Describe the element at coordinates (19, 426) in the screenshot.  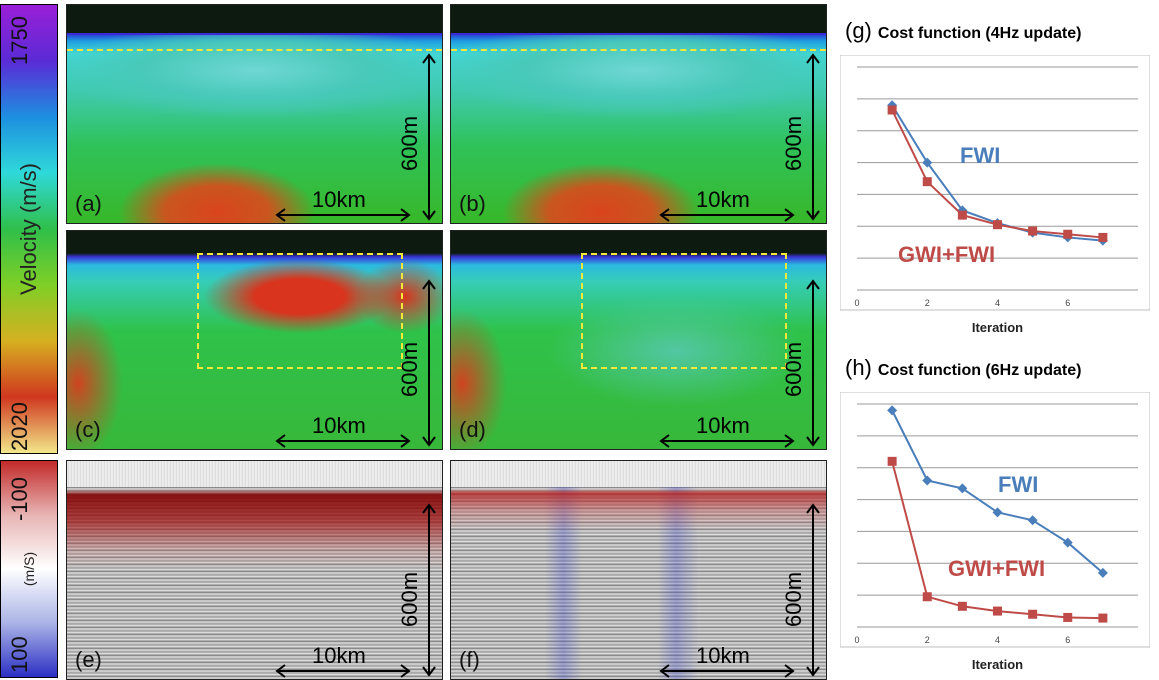
I see `colorbar-min-label: 2020` at that location.